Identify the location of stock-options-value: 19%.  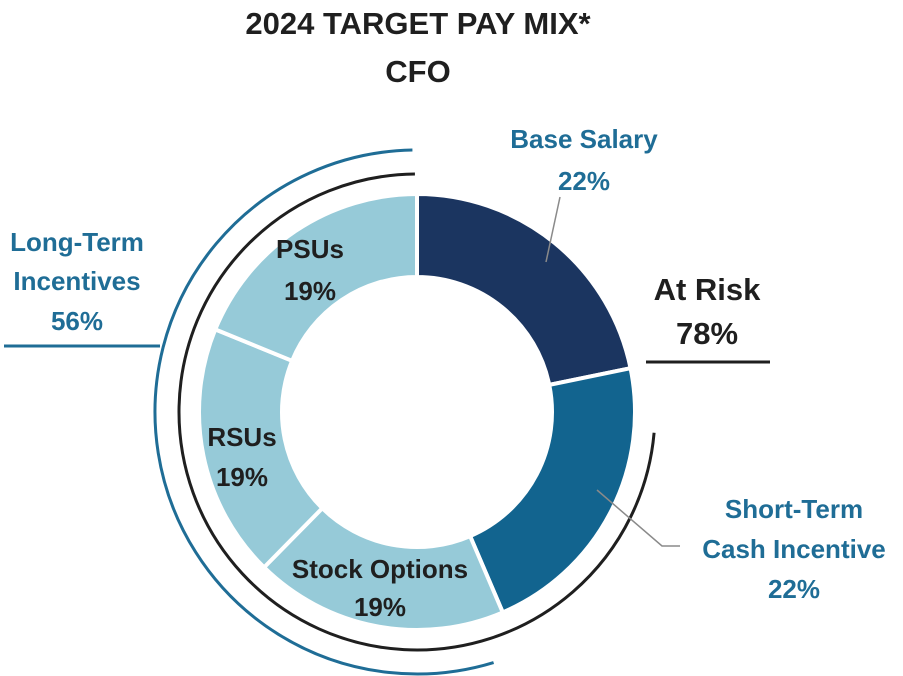
(380, 607).